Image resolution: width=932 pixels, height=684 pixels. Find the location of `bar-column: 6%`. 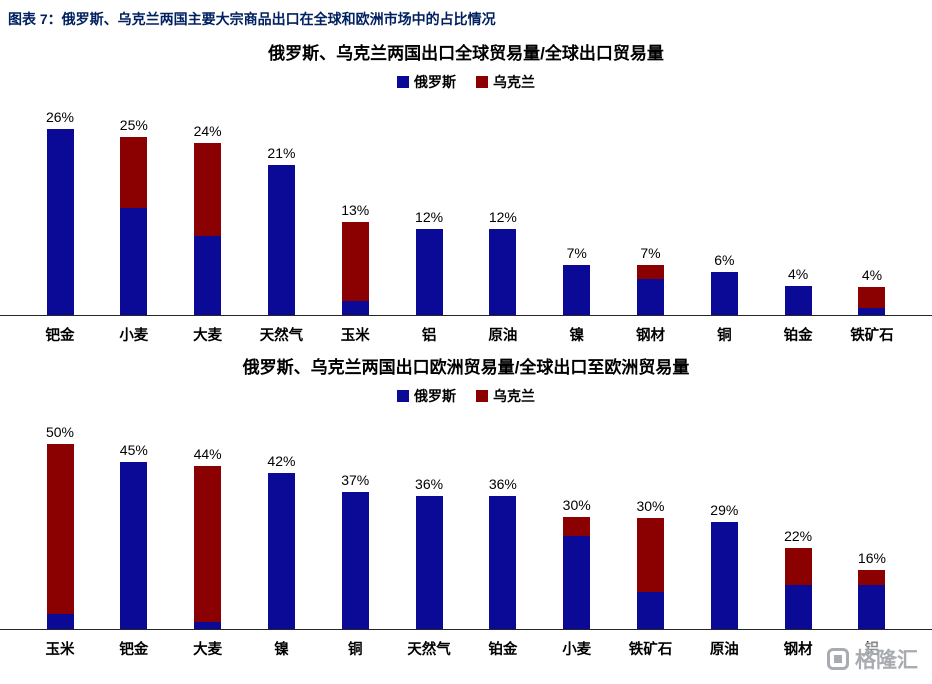

bar-column: 6% is located at coordinates (724, 283).